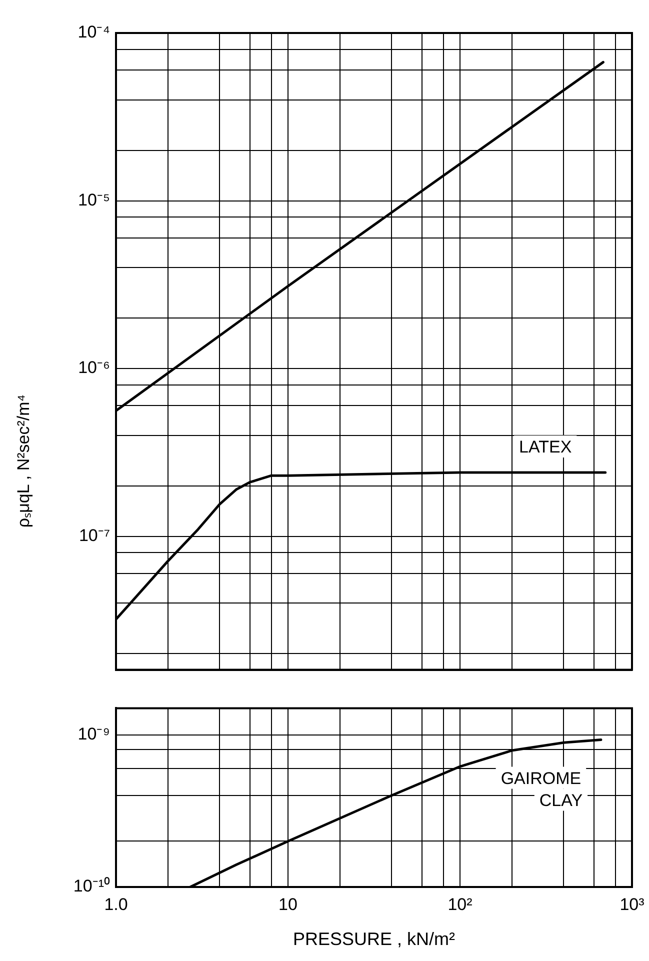 The image size is (649, 961). Describe the element at coordinates (94, 535) in the screenshot. I see `y-tick-label: 10⁻⁷` at that location.